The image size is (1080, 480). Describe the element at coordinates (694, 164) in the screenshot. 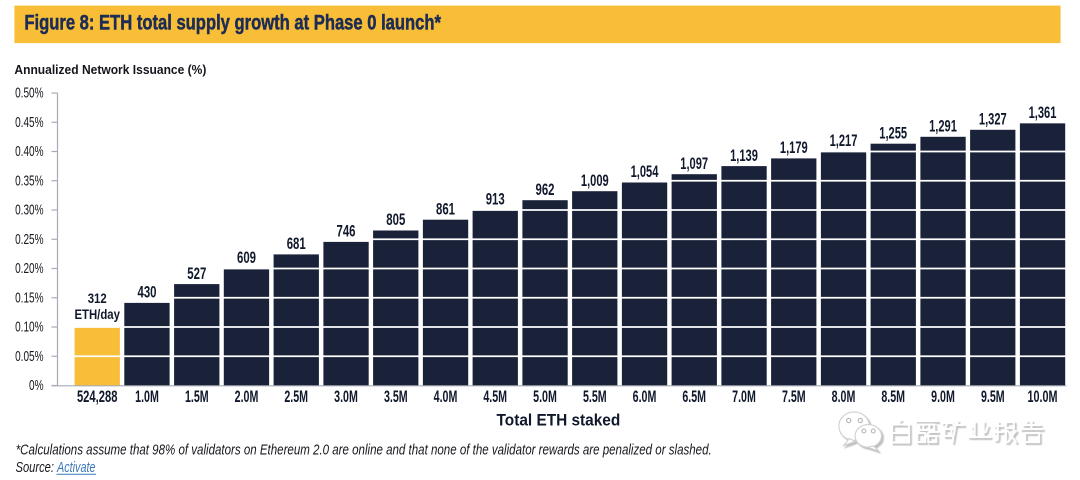

I see `svg-text: 1,097` at that location.